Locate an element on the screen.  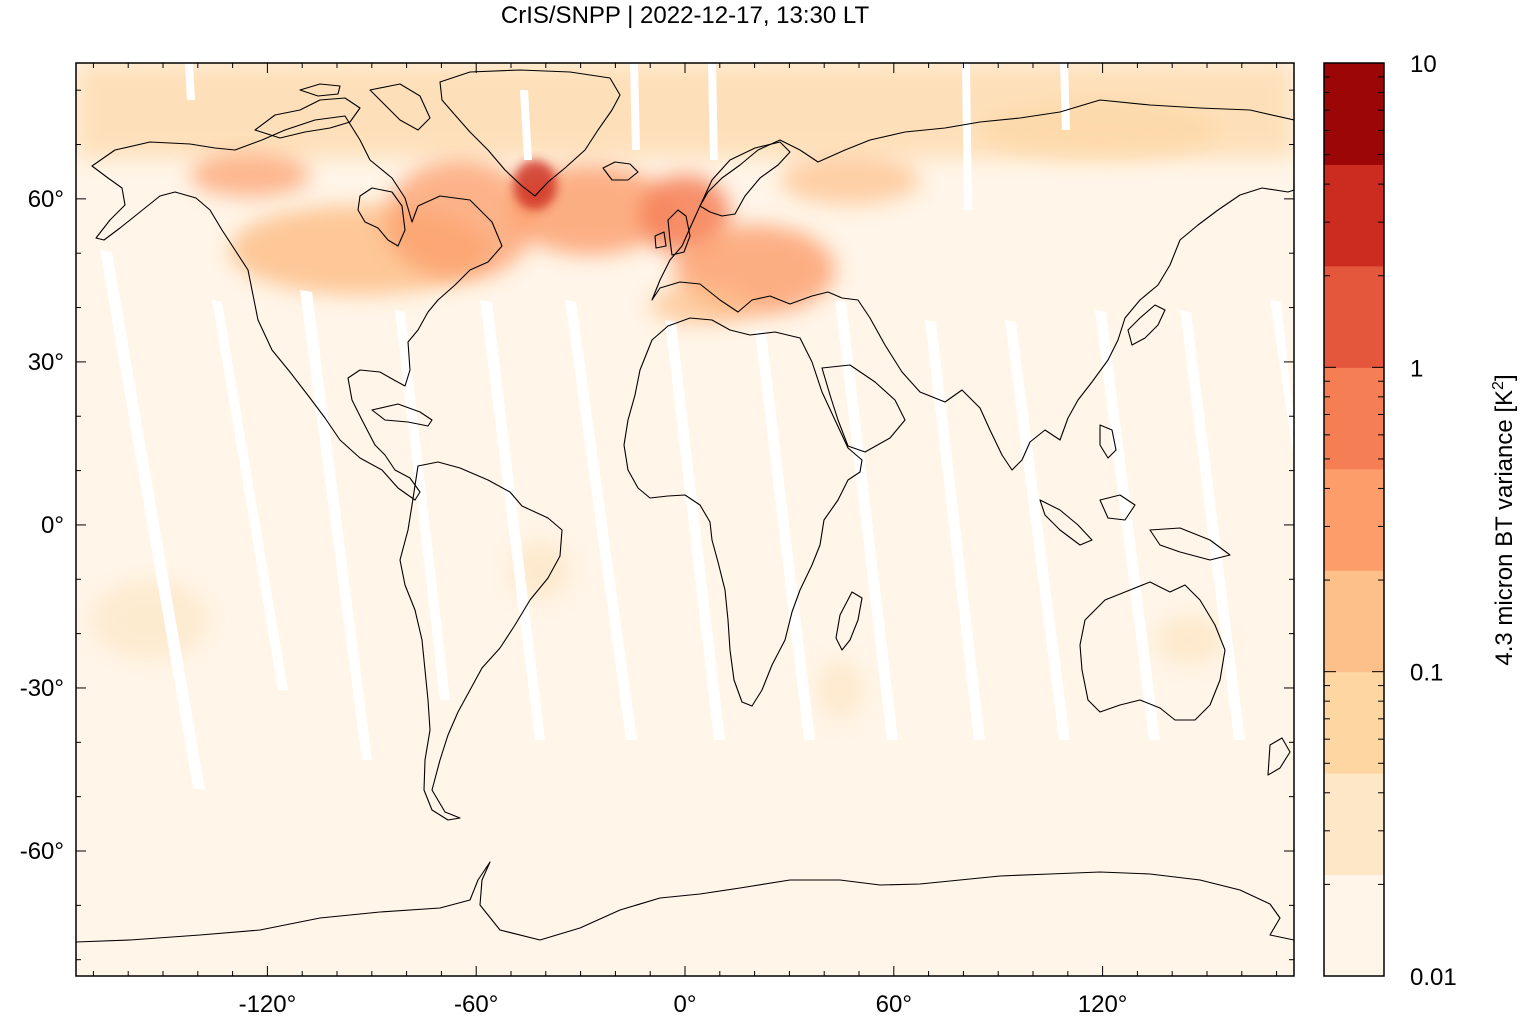
coastline-arctic-islands is located at coordinates (342, 111).